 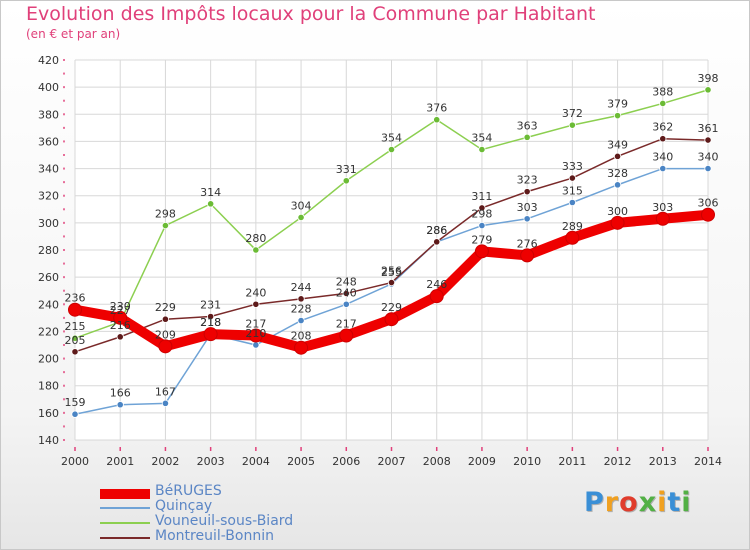 I want to click on data-label: 372, so click(x=572, y=113).